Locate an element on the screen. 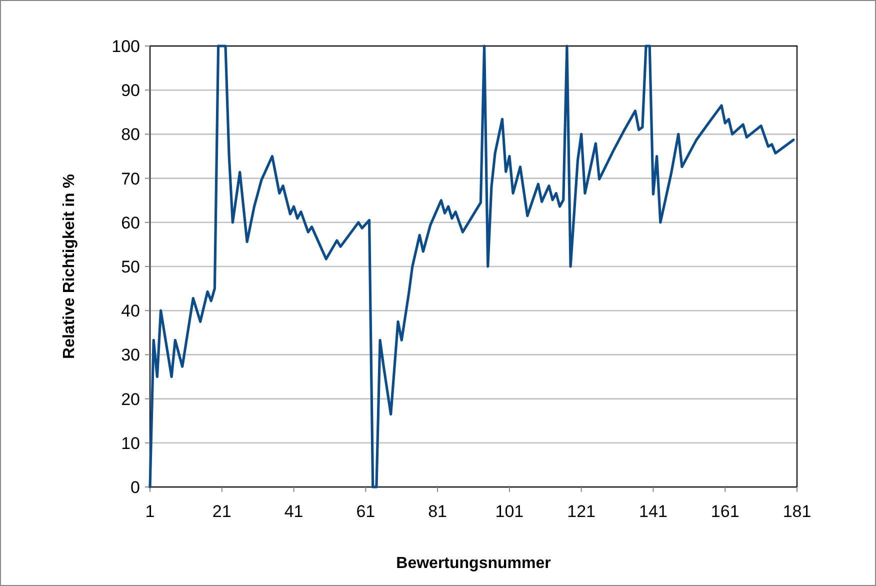  x-tick-label: 161 is located at coordinates (725, 511).